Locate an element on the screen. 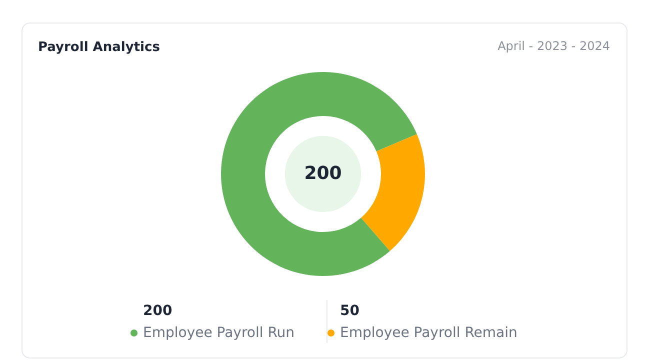 This screenshot has height=362, width=647. chart-title: Payroll Analytics is located at coordinates (99, 47).